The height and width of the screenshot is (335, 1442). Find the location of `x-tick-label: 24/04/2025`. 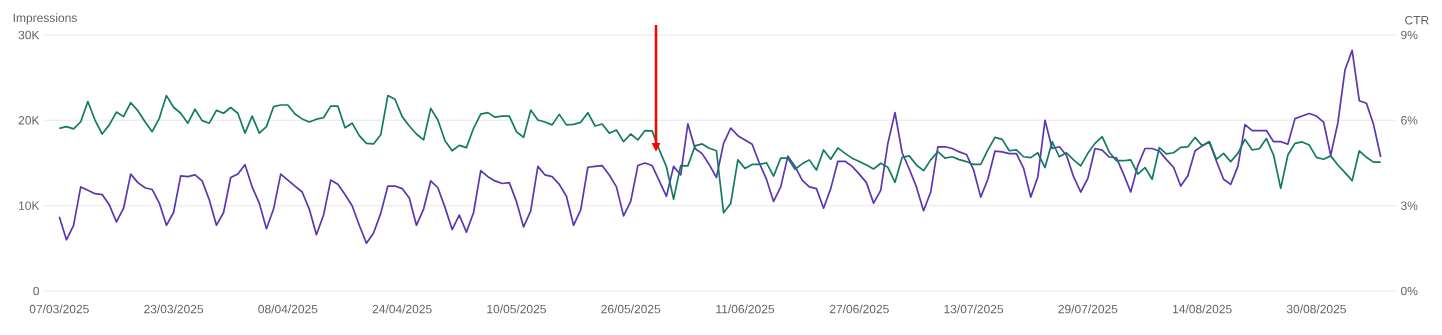

x-tick-label: 24/04/2025 is located at coordinates (402, 309).